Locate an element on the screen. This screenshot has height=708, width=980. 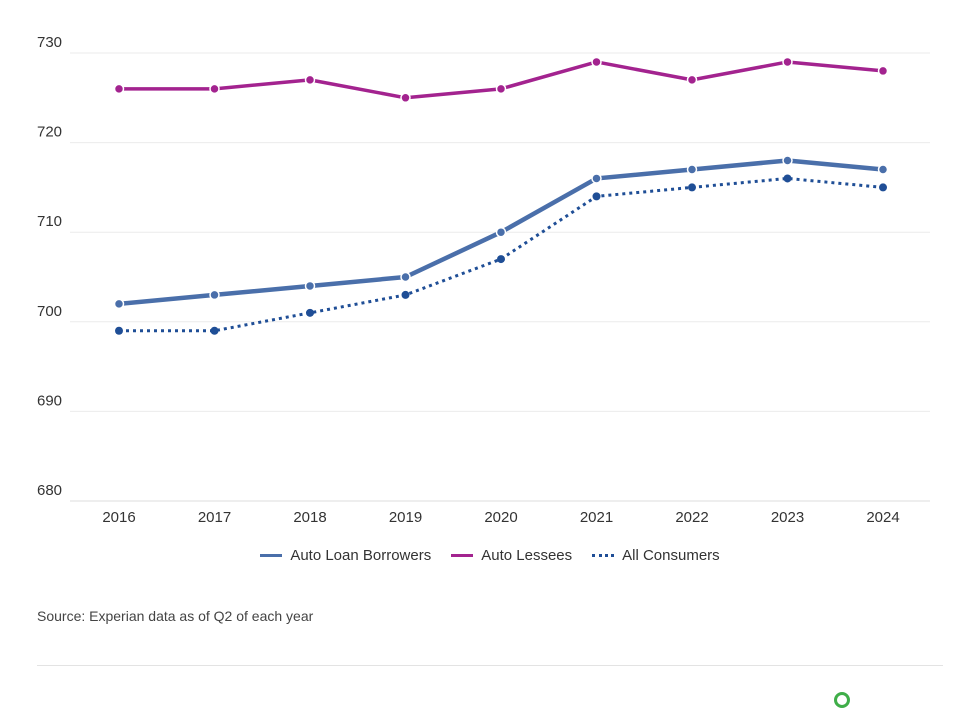
legend-swatch-auto-loan-borrowers is located at coordinates (271, 555).